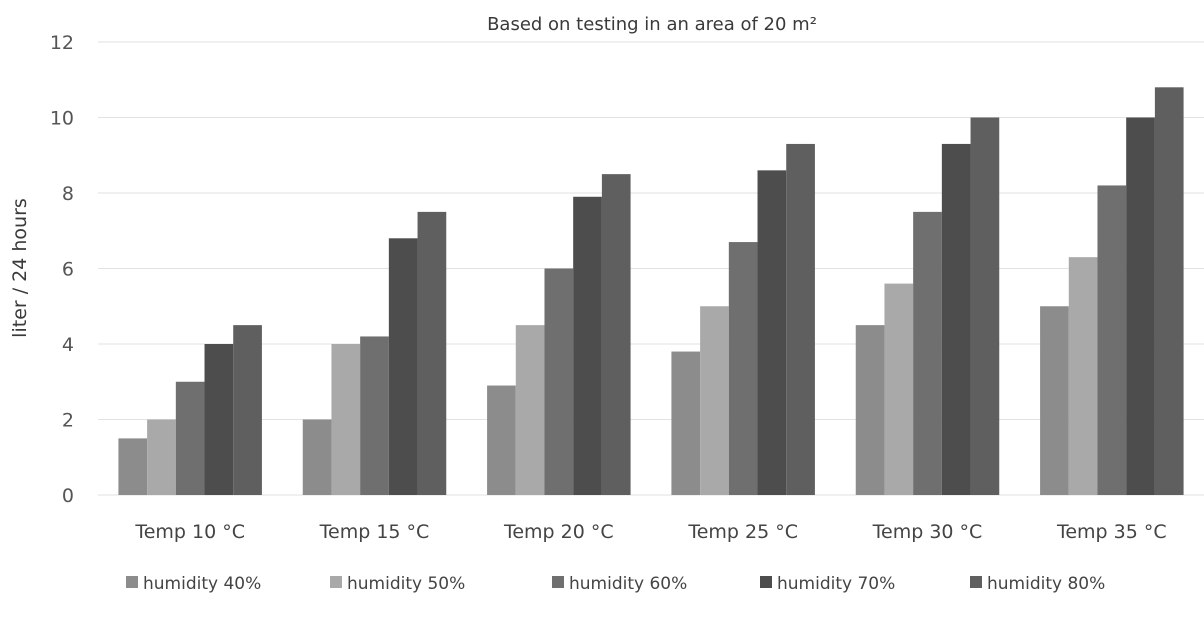 This screenshot has height=618, width=1204. What do you see at coordinates (742, 532) in the screenshot?
I see `x-tick-label: Temp 25 °C` at bounding box center [742, 532].